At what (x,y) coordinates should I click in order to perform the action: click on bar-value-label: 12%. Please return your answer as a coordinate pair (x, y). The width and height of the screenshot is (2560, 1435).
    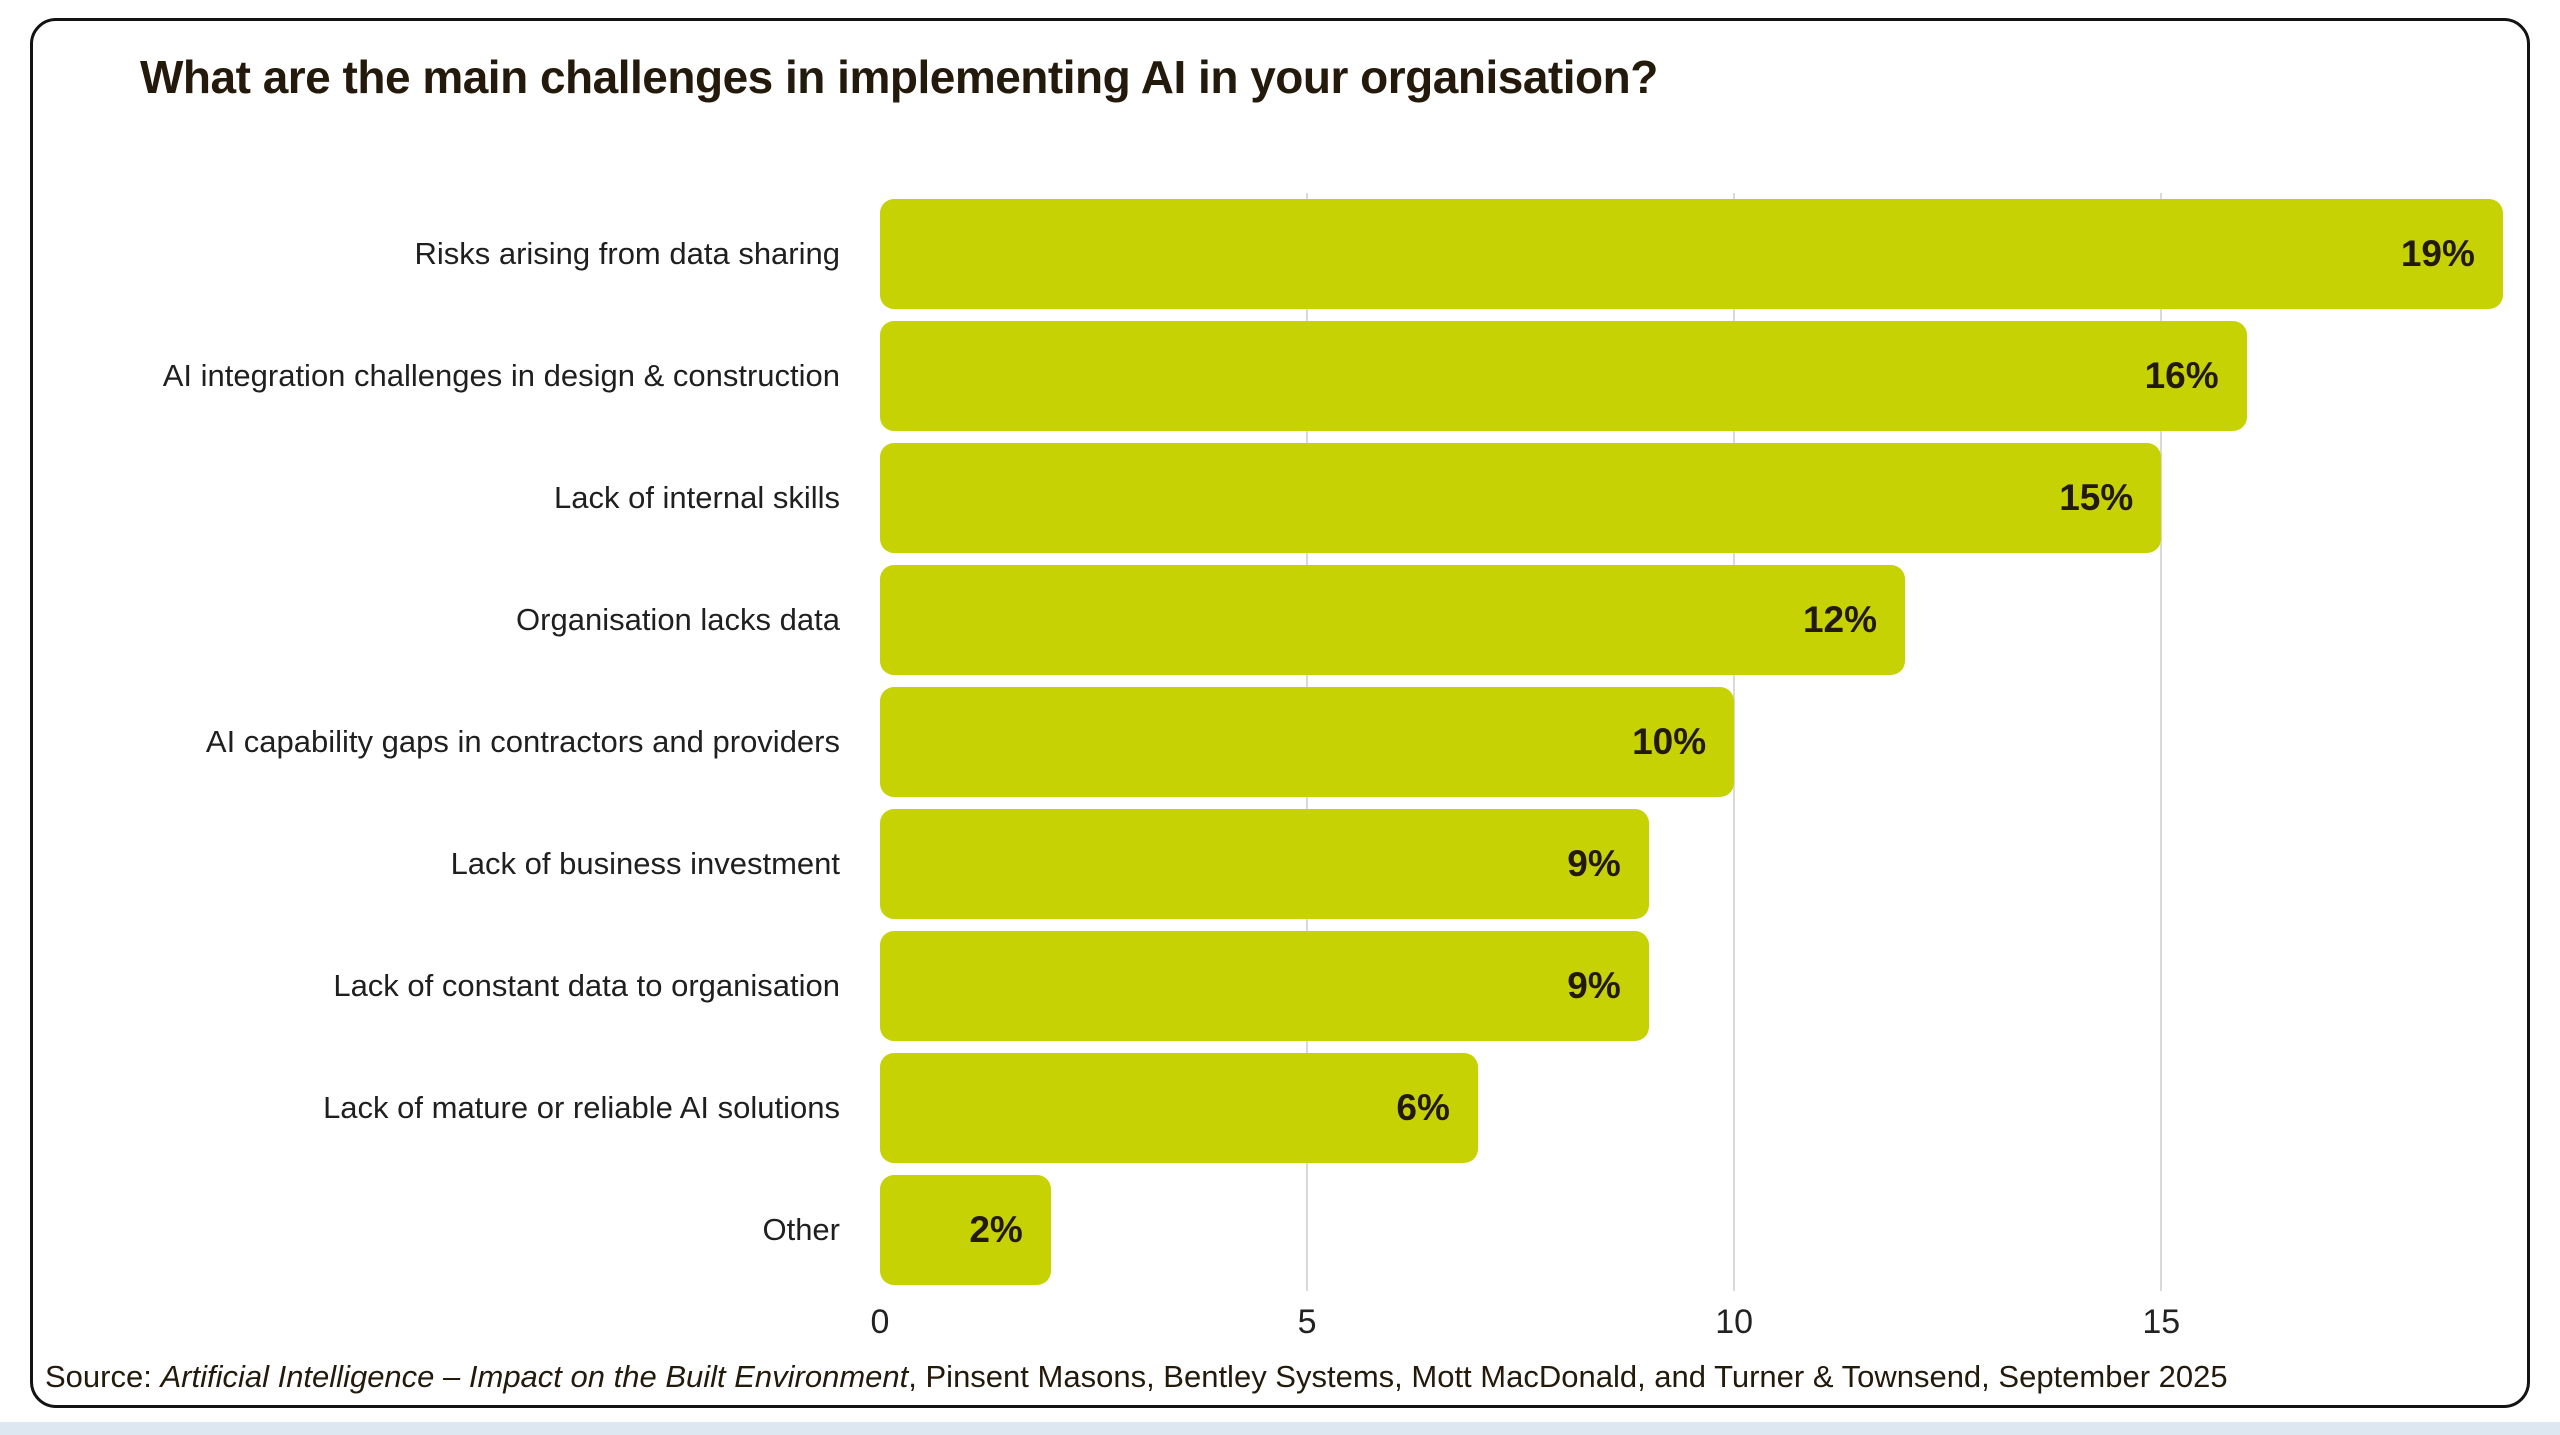
    Looking at the image, I should click on (1839, 619).